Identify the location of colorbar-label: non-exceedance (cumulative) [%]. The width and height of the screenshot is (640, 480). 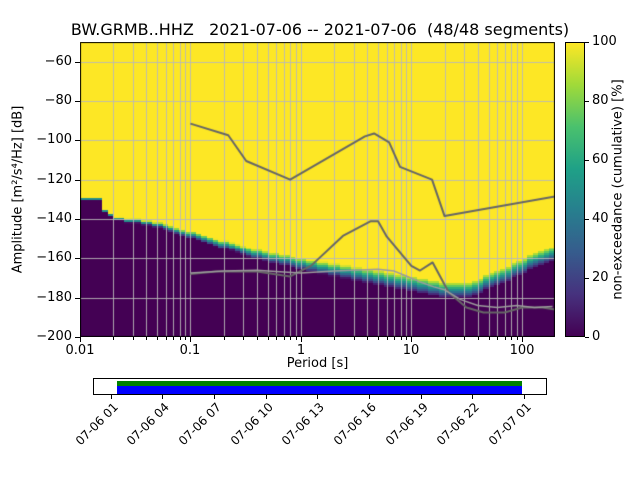
(618, 189).